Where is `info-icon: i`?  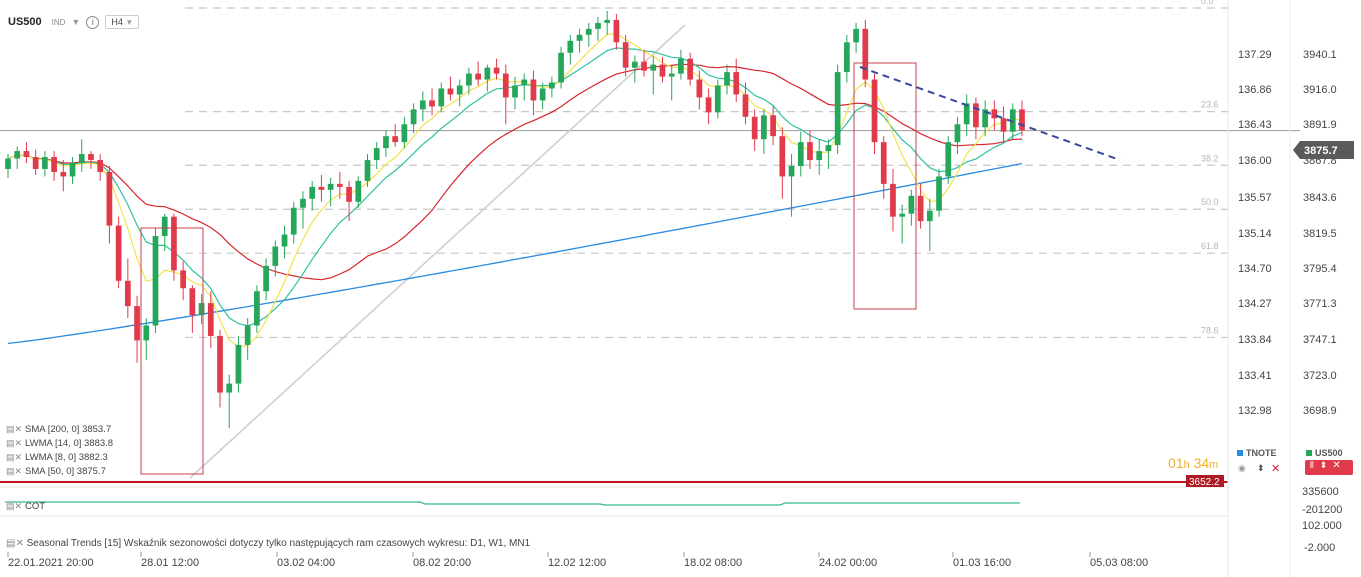
info-icon: i is located at coordinates (93, 22).